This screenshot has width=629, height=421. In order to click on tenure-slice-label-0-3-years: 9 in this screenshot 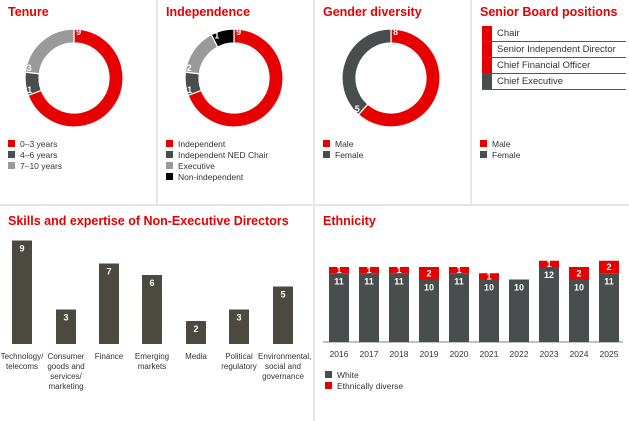, I will do `click(78, 32)`.